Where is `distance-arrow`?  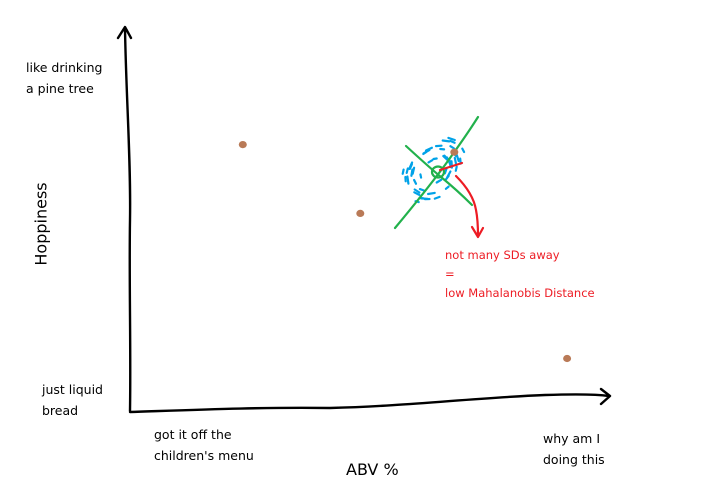 distance-arrow is located at coordinates (461, 200).